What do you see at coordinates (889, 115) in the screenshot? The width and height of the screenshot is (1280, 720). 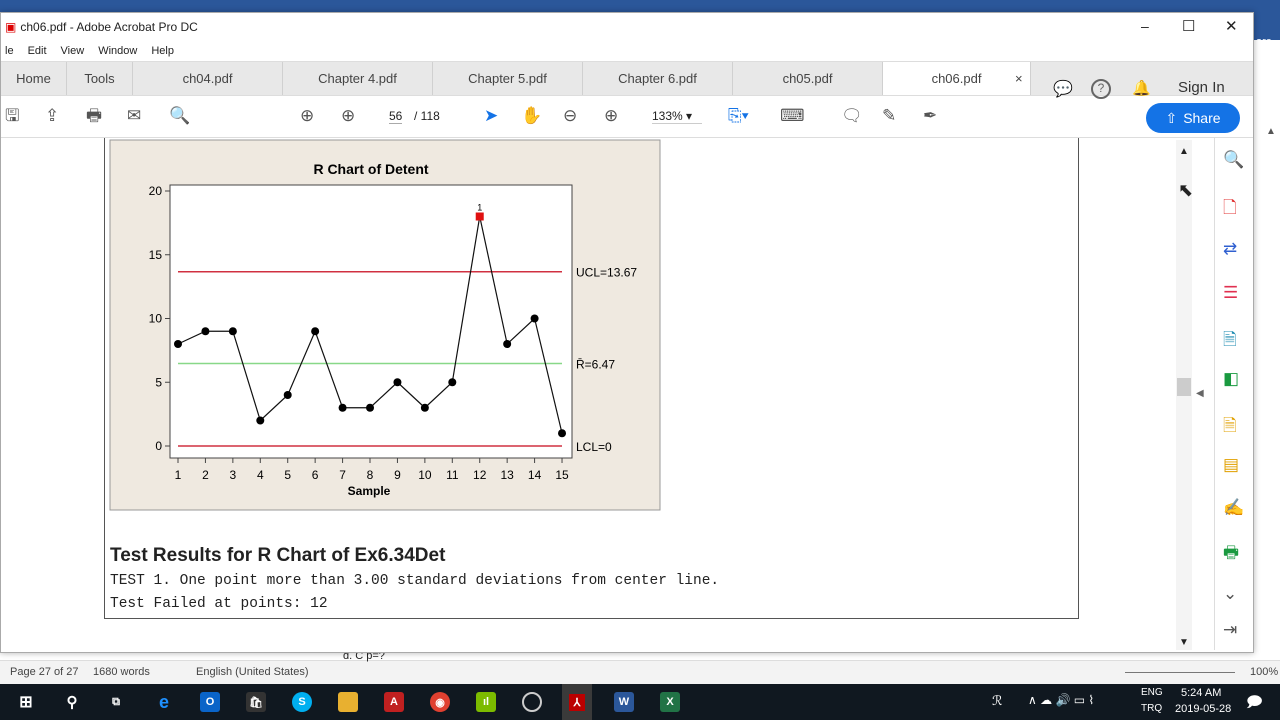 I see `highlight-pen-icon: ✎` at bounding box center [889, 115].